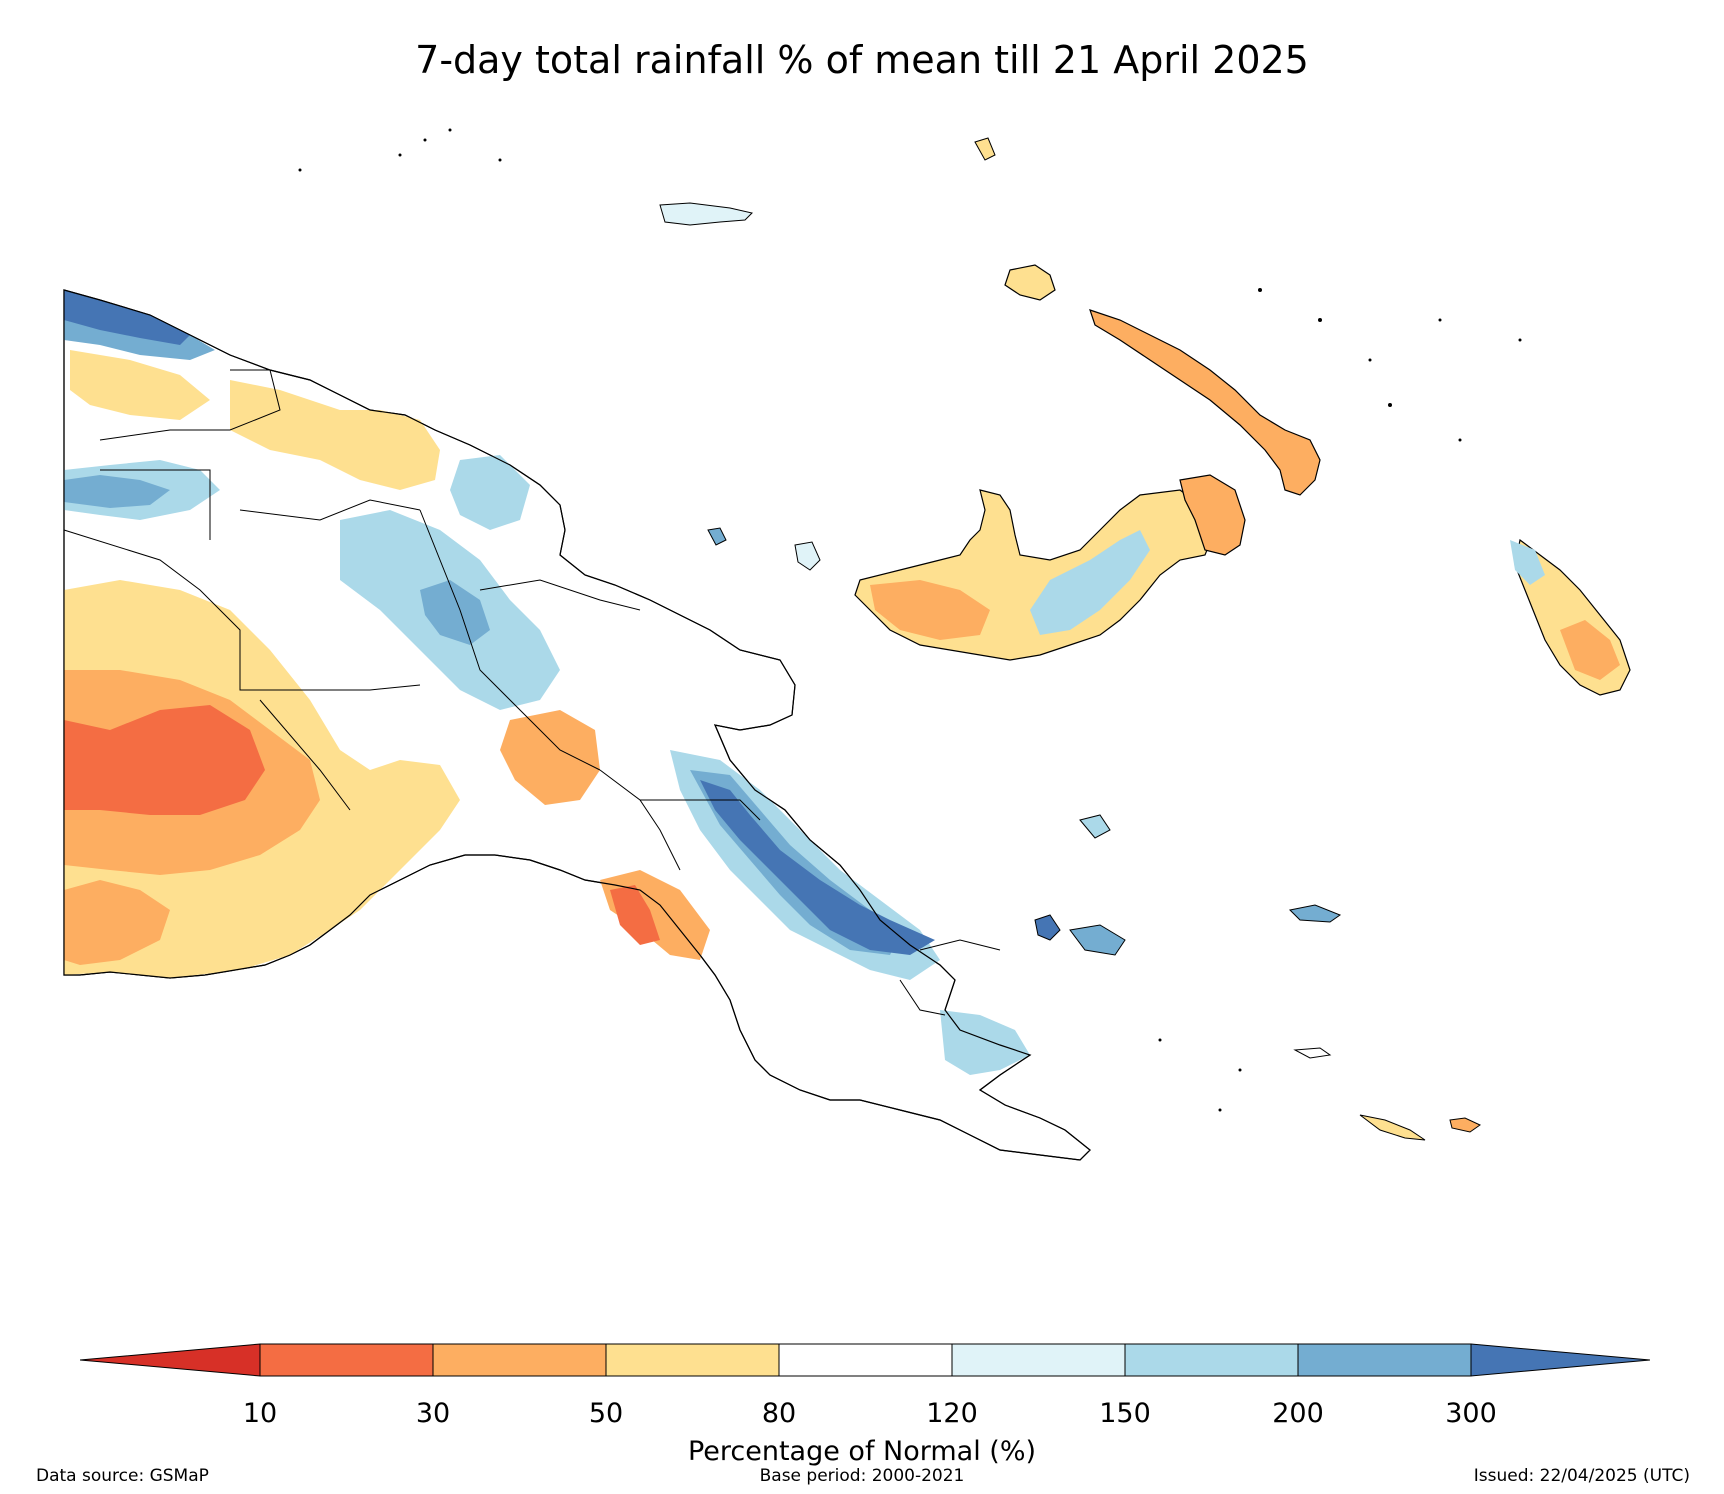 The image size is (1724, 1494). What do you see at coordinates (122, 1476) in the screenshot?
I see `data-source: Data source: GSMaP` at bounding box center [122, 1476].